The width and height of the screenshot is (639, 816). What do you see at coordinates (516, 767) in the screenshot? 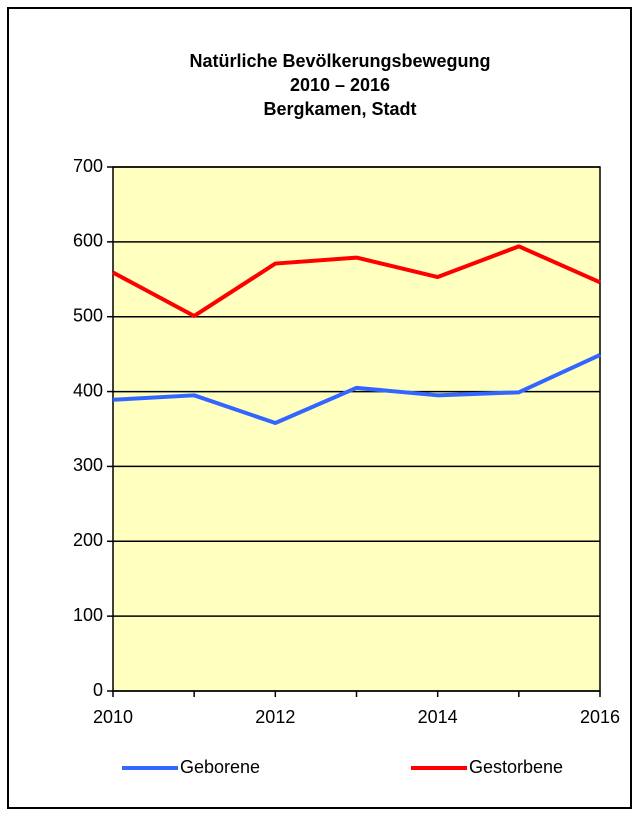
I see `legend-label: Gestorbene` at bounding box center [516, 767].